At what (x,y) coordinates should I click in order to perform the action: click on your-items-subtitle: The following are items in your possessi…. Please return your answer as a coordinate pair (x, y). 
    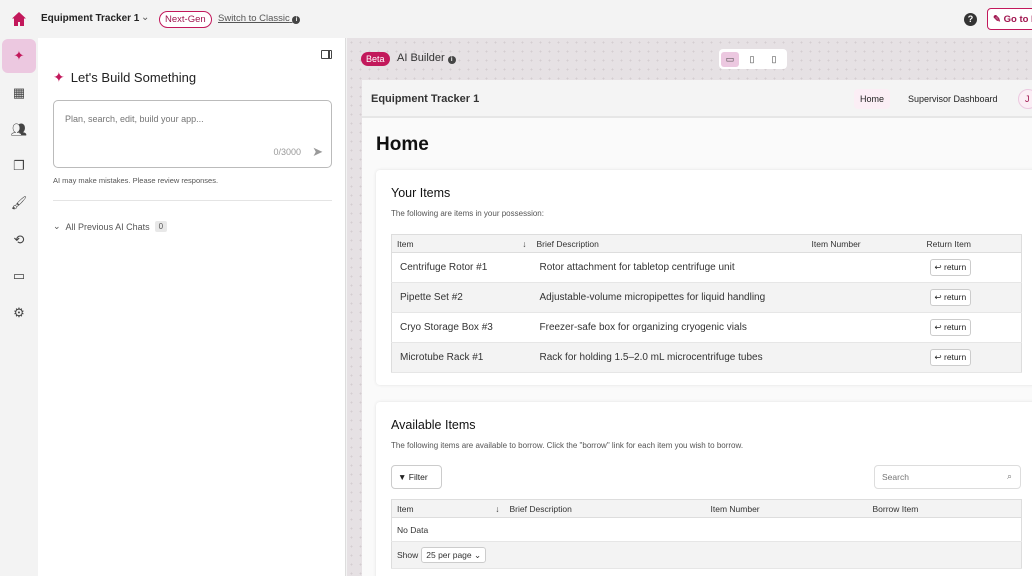
    Looking at the image, I should click on (467, 213).